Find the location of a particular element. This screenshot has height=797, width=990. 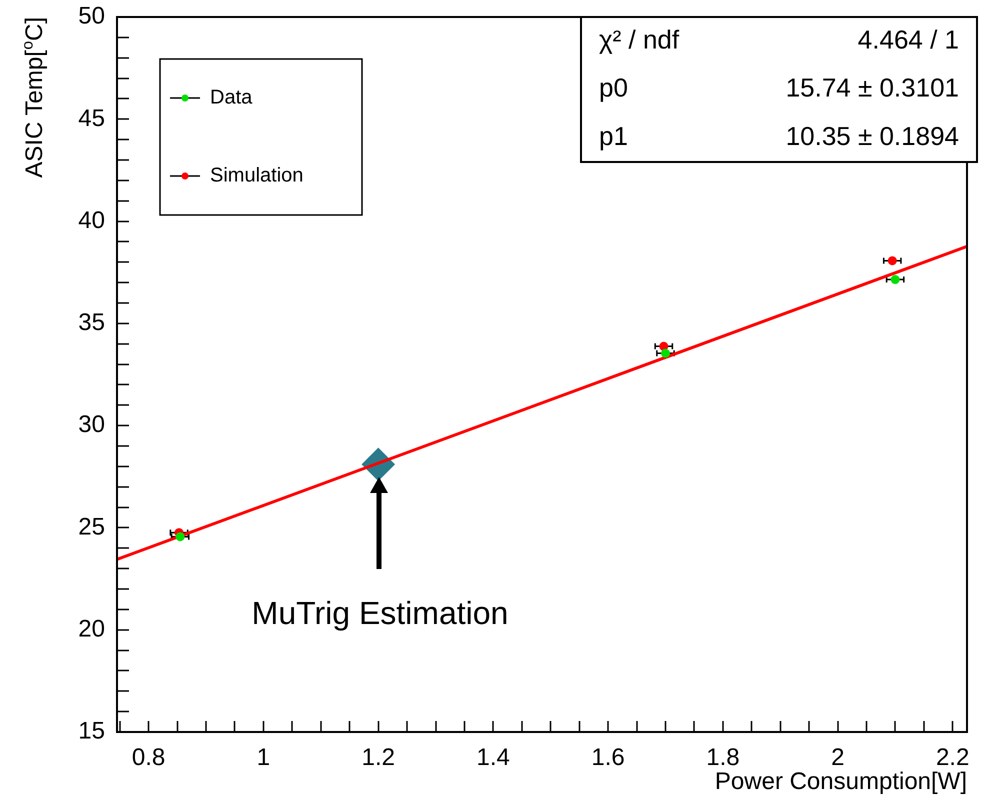

y-axis-title: ASIC Temp[oC] is located at coordinates (33, 97).